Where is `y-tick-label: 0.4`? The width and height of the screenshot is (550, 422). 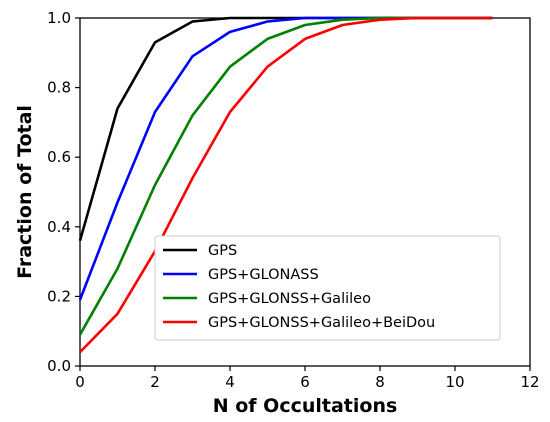 y-tick-label: 0.4 is located at coordinates (59, 227).